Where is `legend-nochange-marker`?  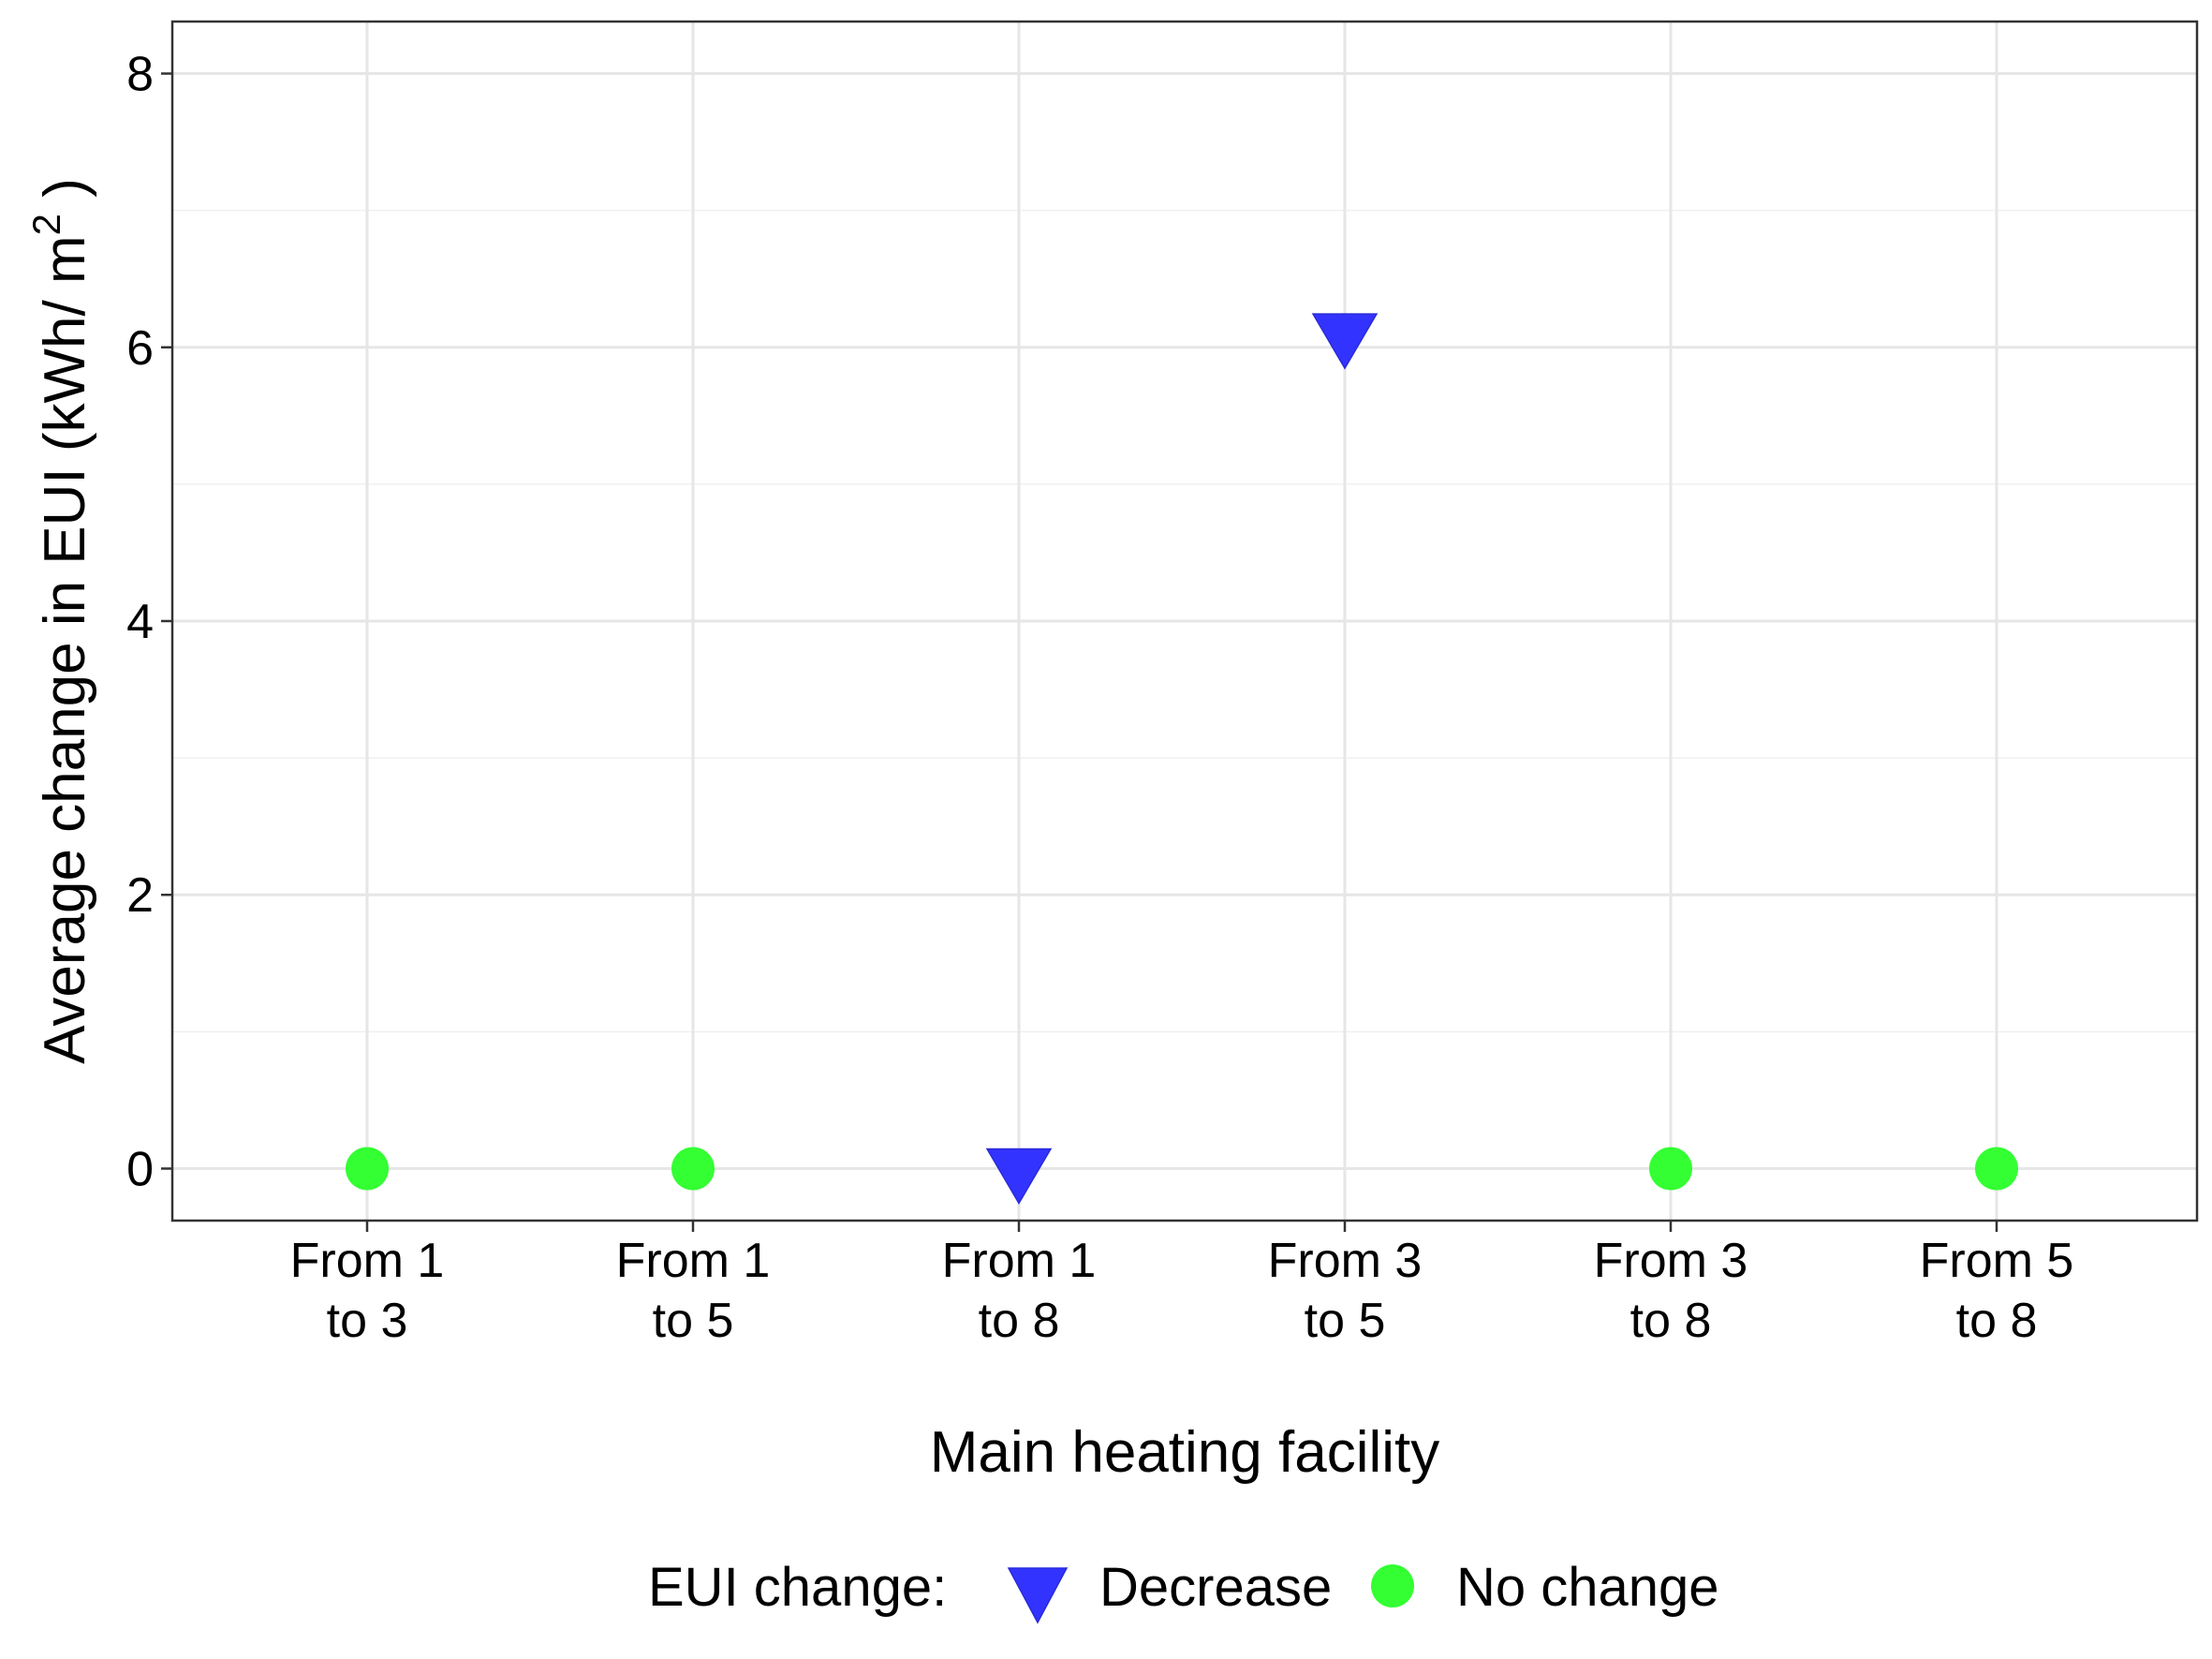 legend-nochange-marker is located at coordinates (1392, 1586).